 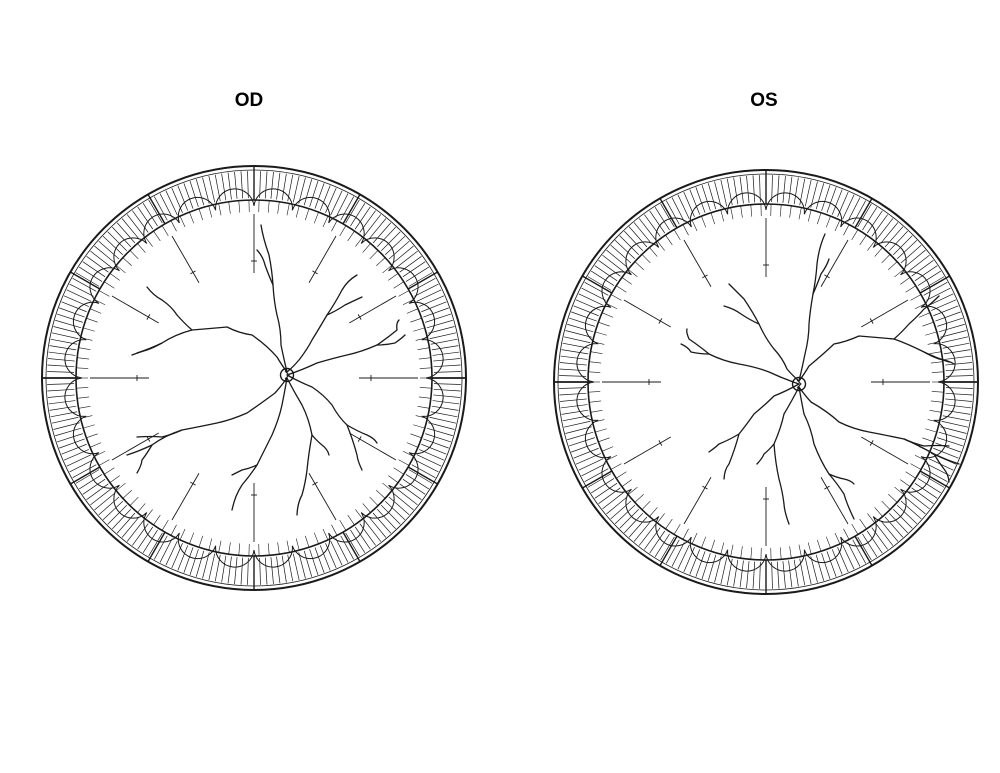 What do you see at coordinates (249, 100) in the screenshot?
I see `right-eye-label: OD` at bounding box center [249, 100].